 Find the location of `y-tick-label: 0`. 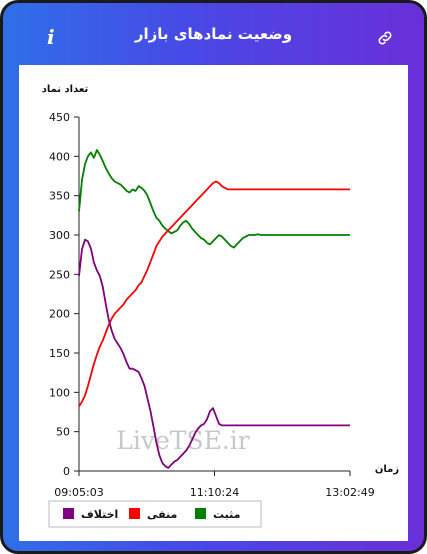

y-tick-label: 0 is located at coordinates (66, 471).